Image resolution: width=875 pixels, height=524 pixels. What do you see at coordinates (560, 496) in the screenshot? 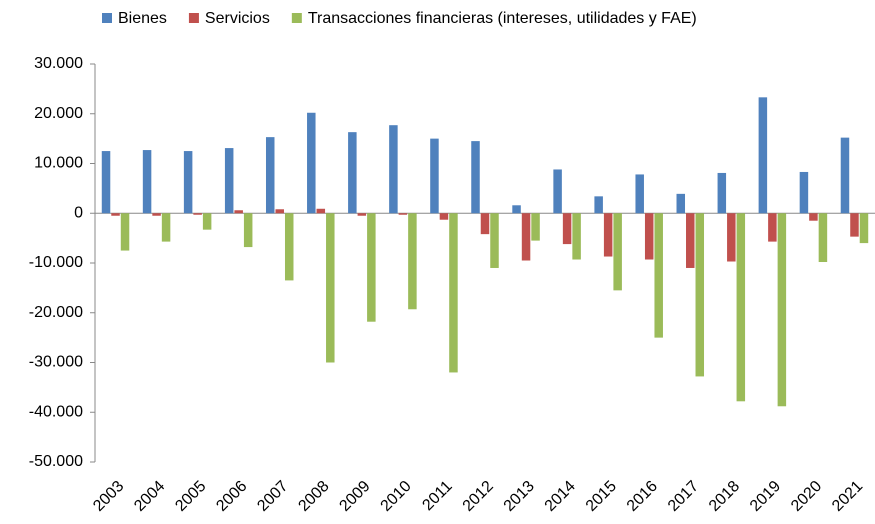
I see `x-tick-label: 2014` at bounding box center [560, 496].